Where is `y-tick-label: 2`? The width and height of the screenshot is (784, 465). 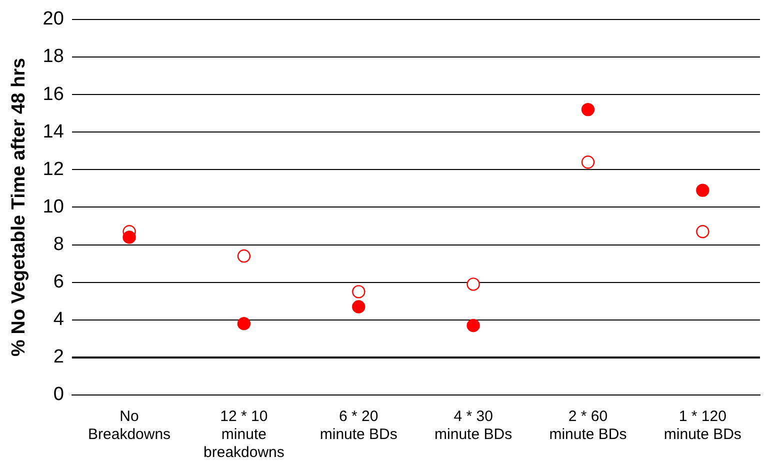
y-tick-label: 2 is located at coordinates (58, 357).